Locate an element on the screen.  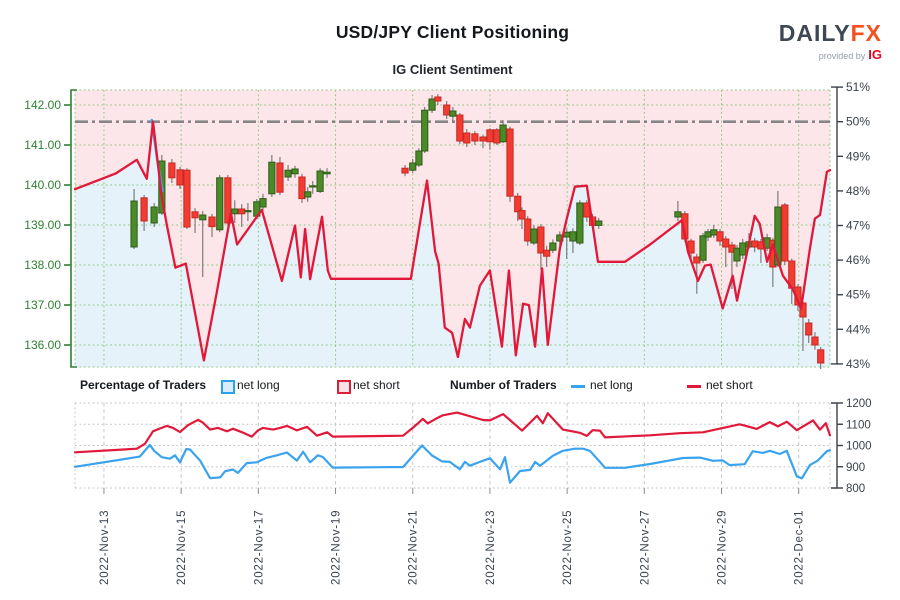
date-label: 2022-Dec-01 is located at coordinates (800, 547).